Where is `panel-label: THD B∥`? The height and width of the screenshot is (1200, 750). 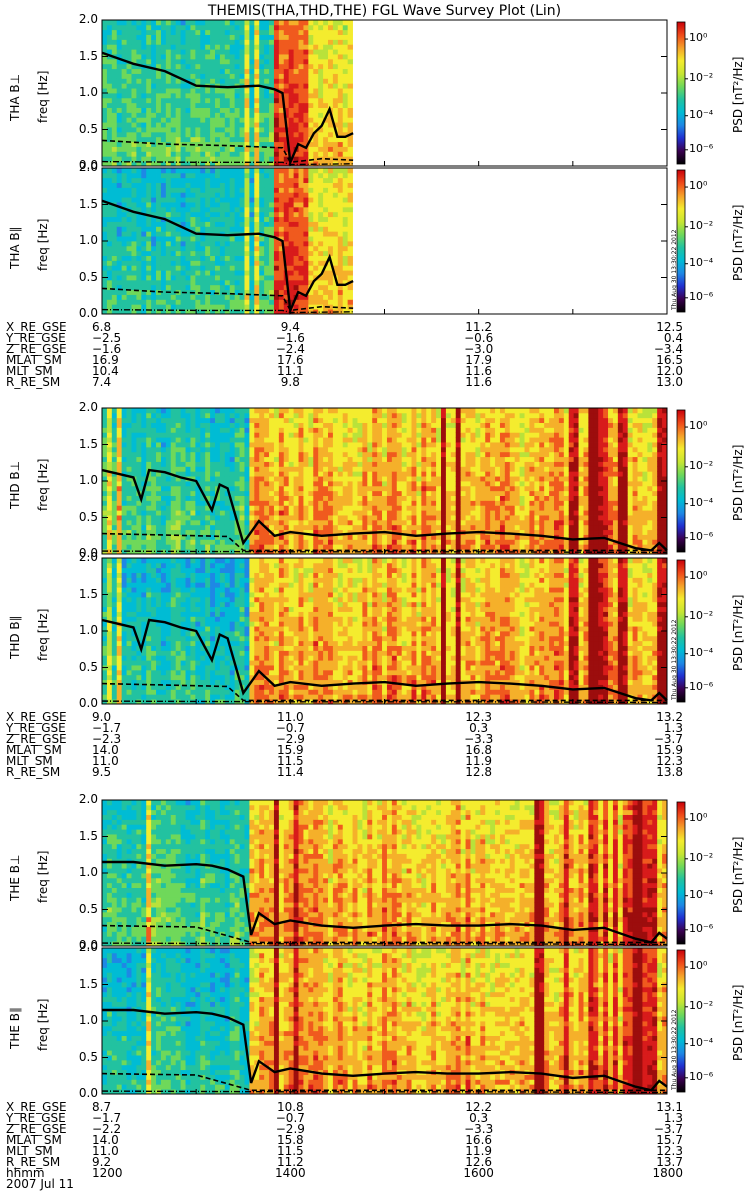
panel-label: THD B∥ is located at coordinates (15, 637).